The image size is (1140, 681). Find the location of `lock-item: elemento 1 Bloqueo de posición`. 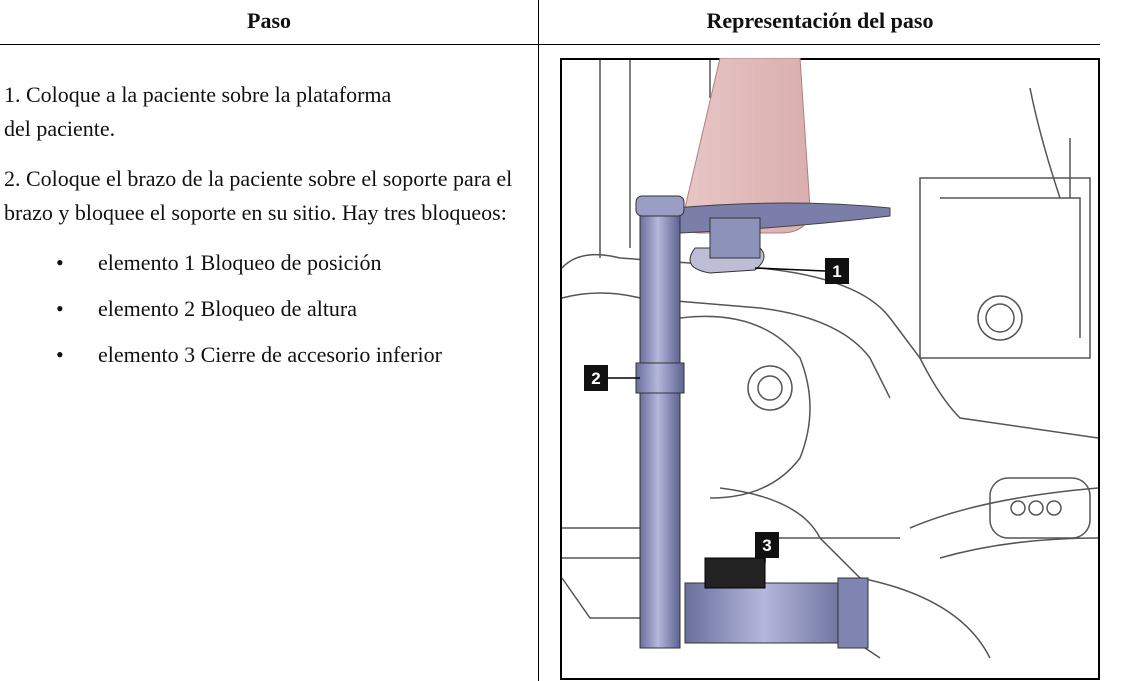

lock-item: elemento 1 Bloqueo de posición is located at coordinates (270, 263).